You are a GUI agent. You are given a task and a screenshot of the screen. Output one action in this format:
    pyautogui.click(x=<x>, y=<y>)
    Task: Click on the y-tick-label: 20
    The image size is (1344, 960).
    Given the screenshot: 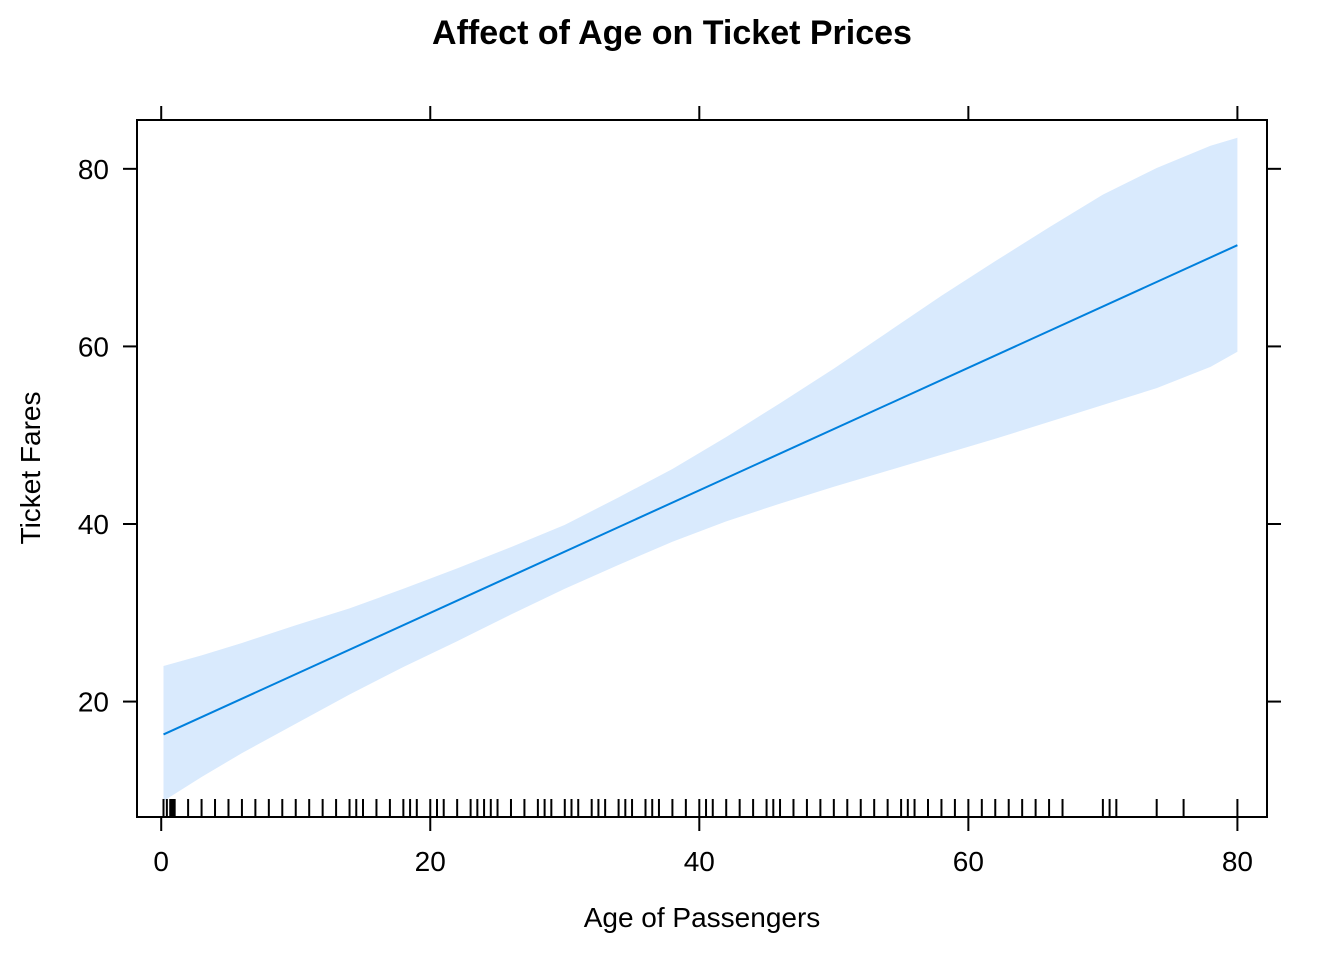 What is the action you would take?
    pyautogui.click(x=93, y=702)
    